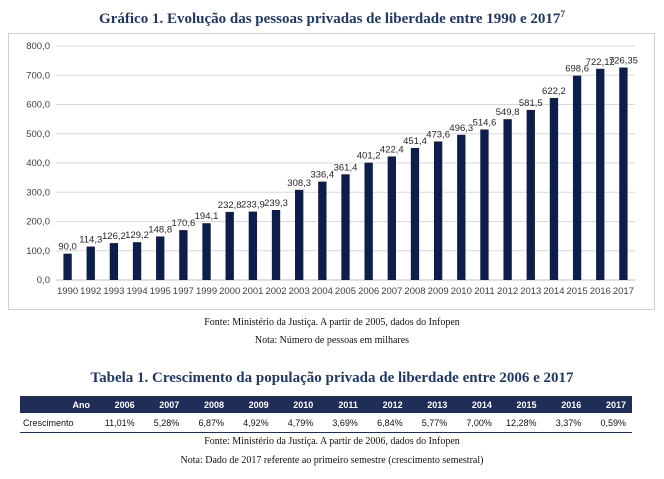 The width and height of the screenshot is (664, 479). I want to click on y-tick-label: 600,0, so click(38, 105).